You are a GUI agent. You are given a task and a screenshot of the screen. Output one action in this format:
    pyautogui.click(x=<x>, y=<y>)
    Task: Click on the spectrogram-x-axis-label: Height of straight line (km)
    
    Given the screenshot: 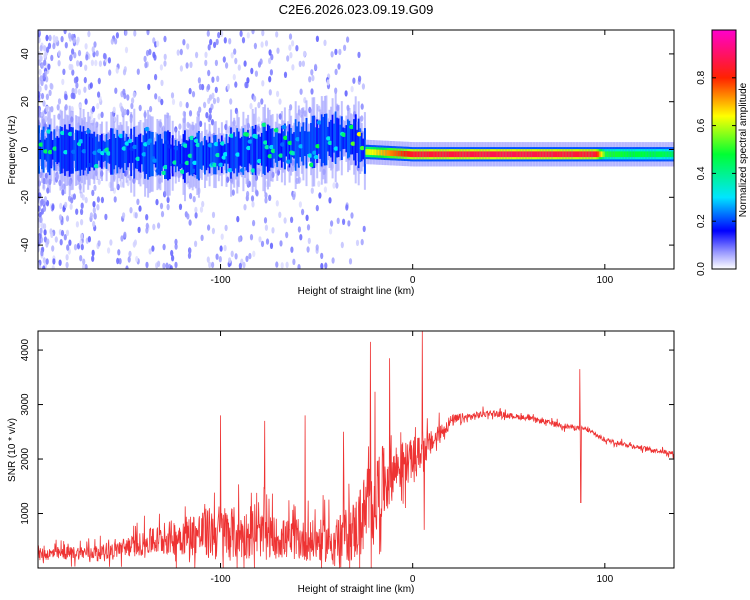 What is the action you would take?
    pyautogui.click(x=356, y=291)
    